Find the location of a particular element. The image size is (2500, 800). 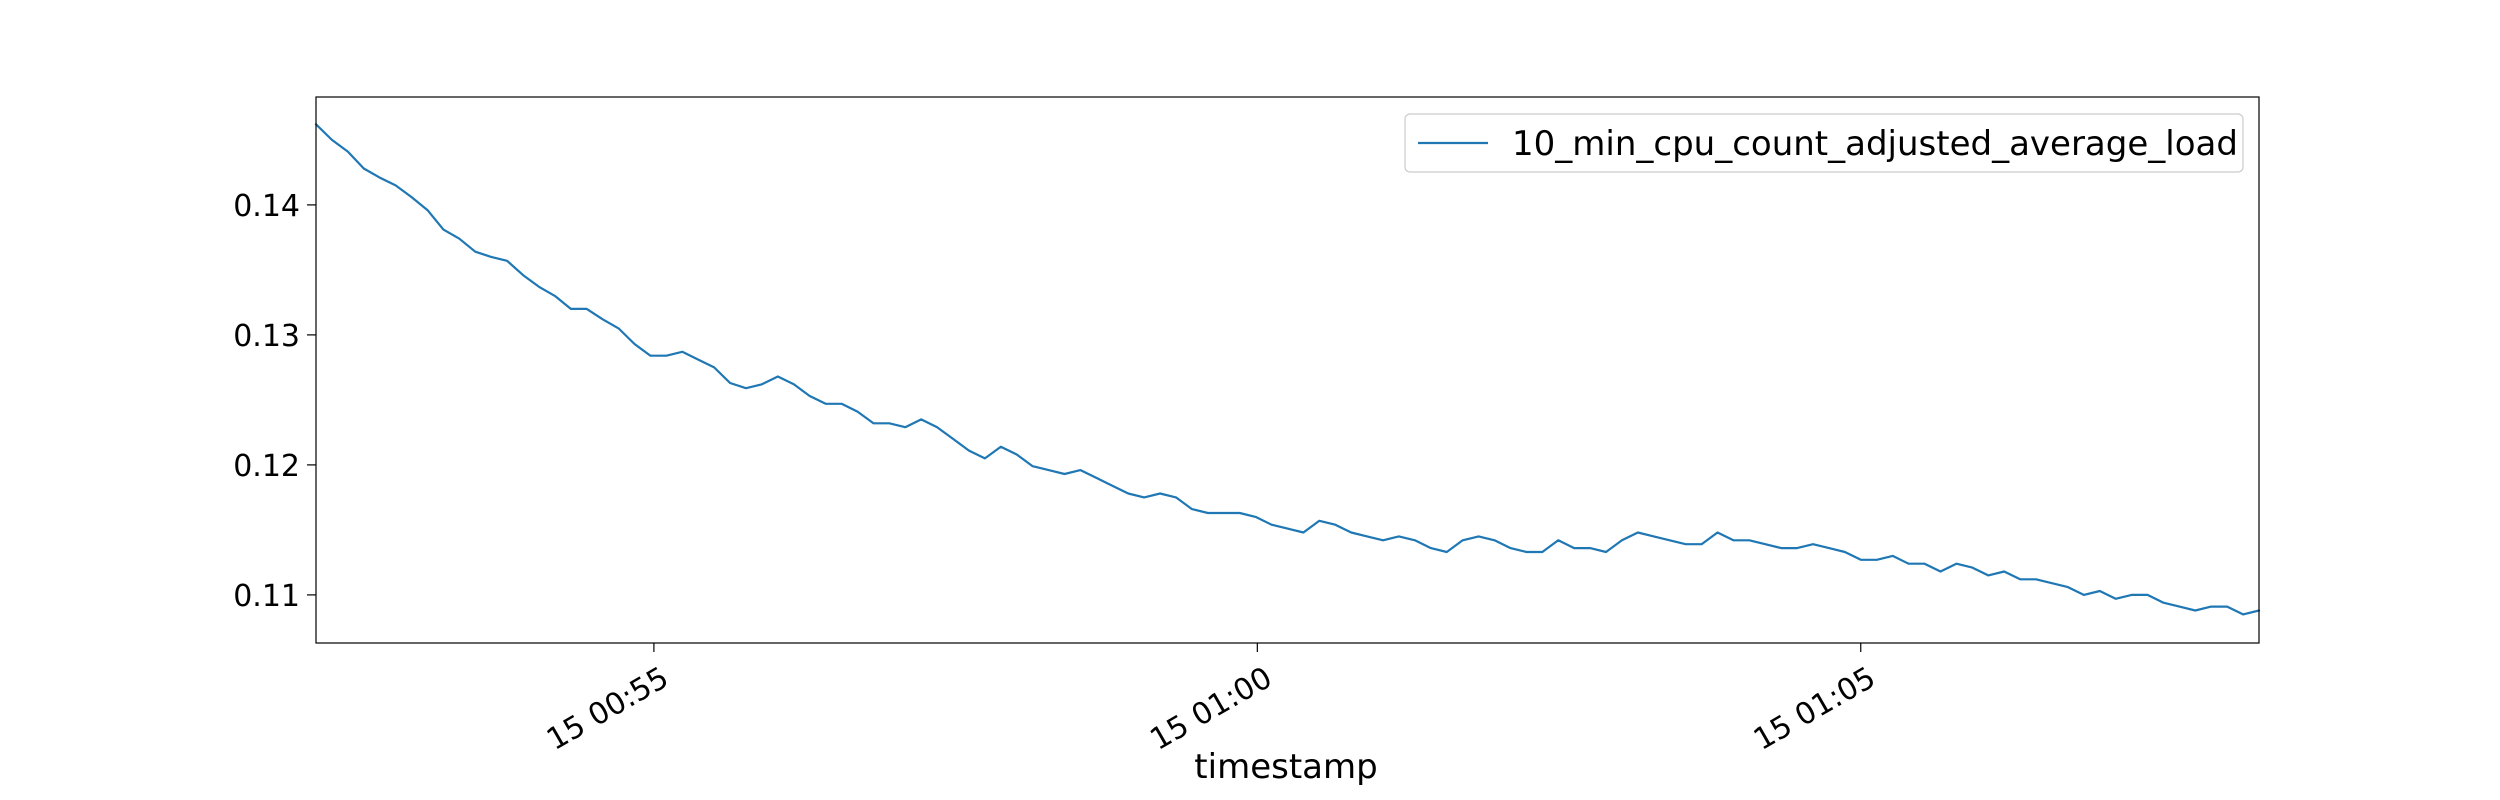

legend: 10_min_cpu_count_adjusted_average_load is located at coordinates (1824, 143).